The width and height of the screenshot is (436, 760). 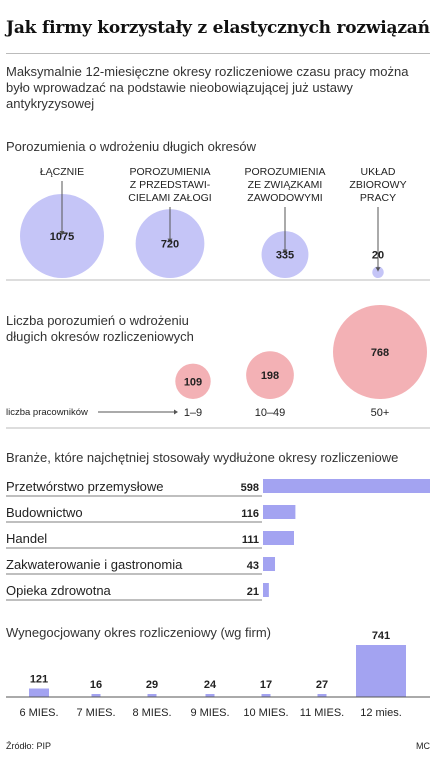 I want to click on chart1-category-label: ZE ZWIĄZKAMI, so click(x=285, y=185).